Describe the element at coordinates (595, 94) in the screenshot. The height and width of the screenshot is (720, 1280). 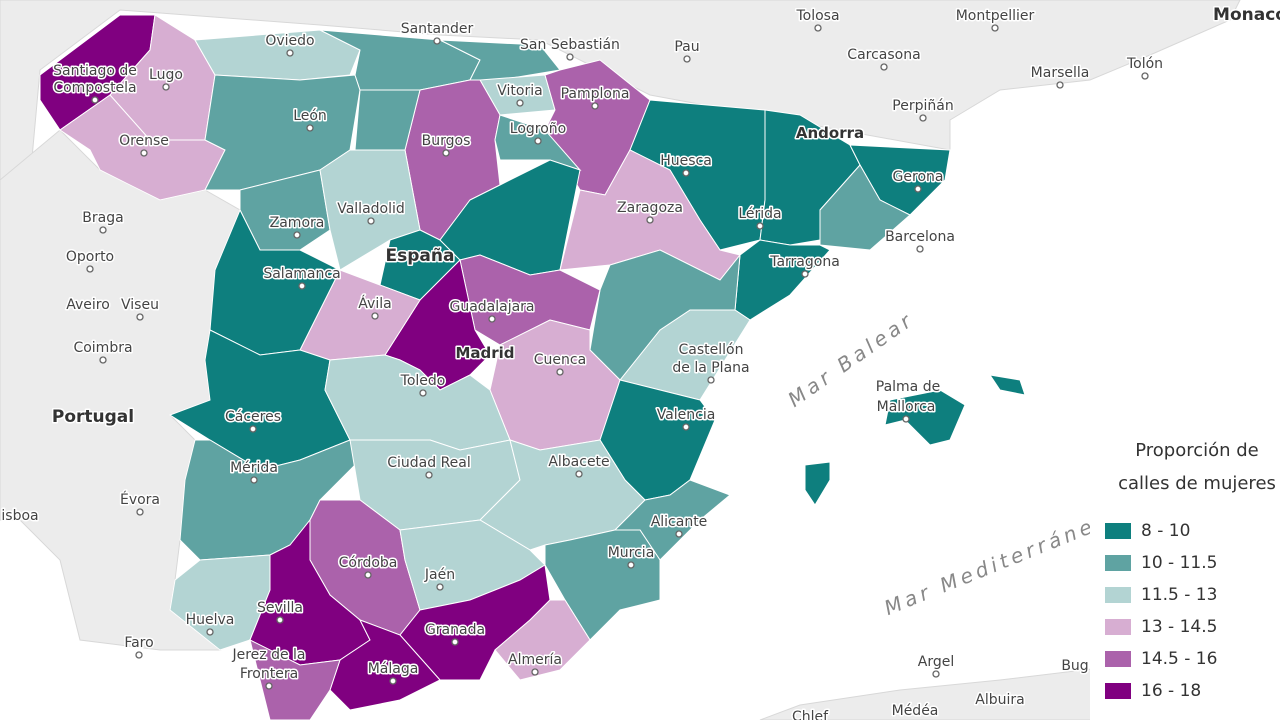
I see `place-label: Pamplona` at that location.